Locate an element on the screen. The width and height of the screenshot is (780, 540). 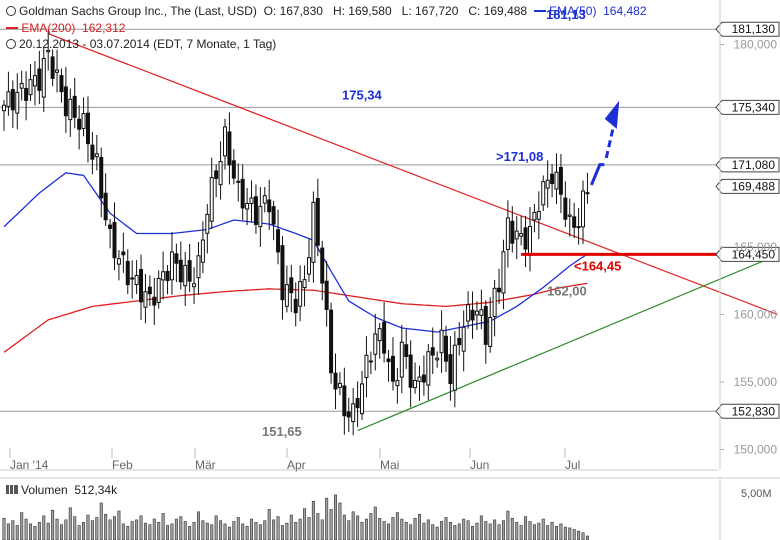
header-line-2: EMA(200) 162,312 is located at coordinates (65, 28).